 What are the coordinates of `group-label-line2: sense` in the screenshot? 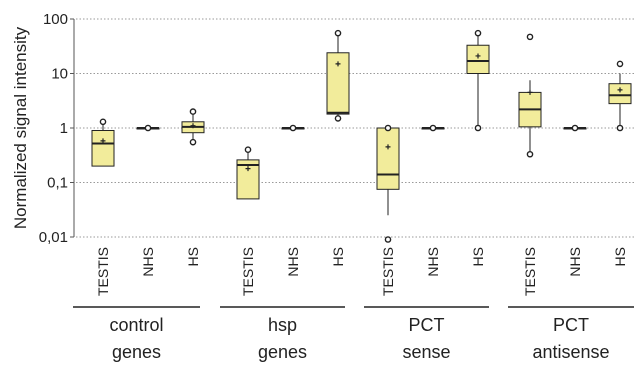 It's located at (426, 352).